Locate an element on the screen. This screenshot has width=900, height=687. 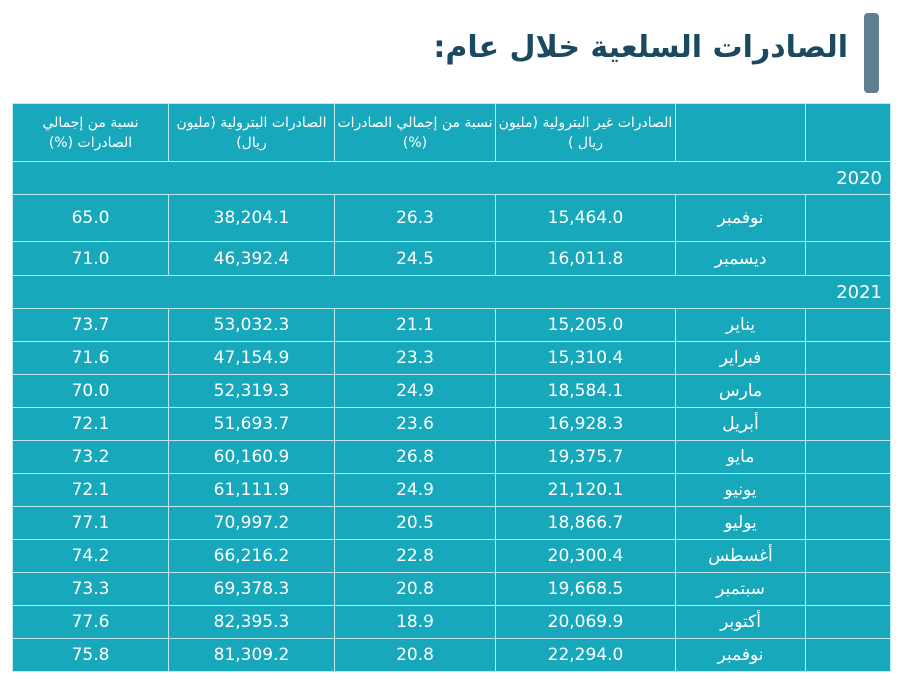
oil-pct-cell: 65.0 is located at coordinates (90, 218).